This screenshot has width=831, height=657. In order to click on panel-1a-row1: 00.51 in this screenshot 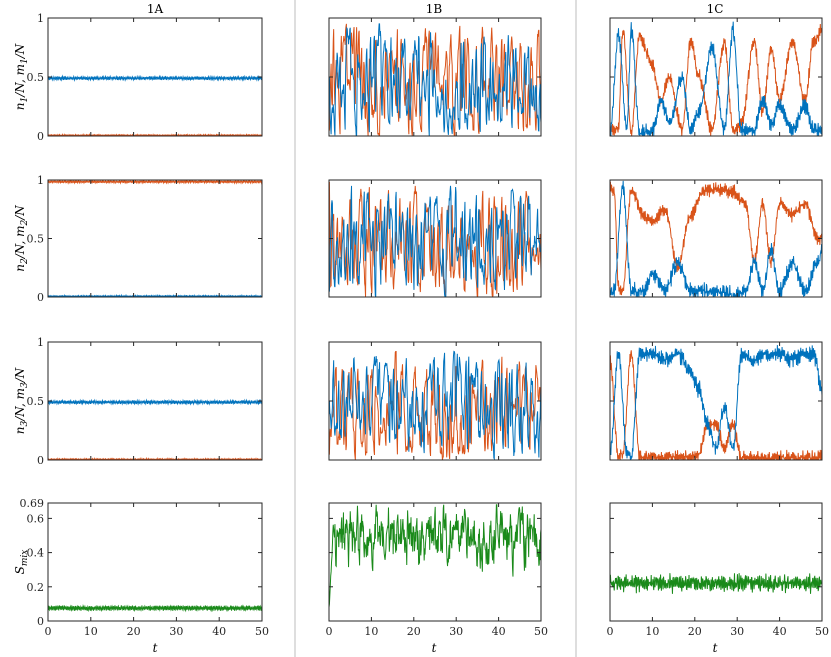, I will do `click(145, 77)`.